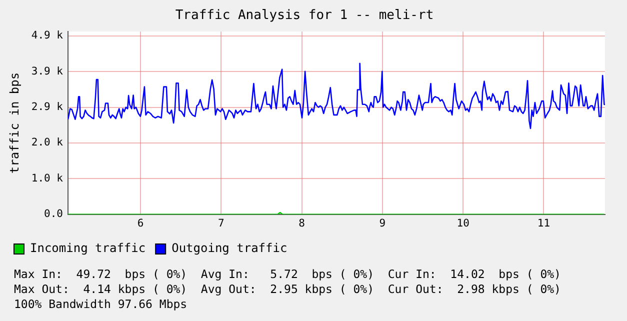  I want to click on text: Max Out: 4.14 kbps ( 0%) Avg Out: 2.95 kbps ( 0%) Cur Out: 2.98 kbps ( 0%), so click(287, 289).